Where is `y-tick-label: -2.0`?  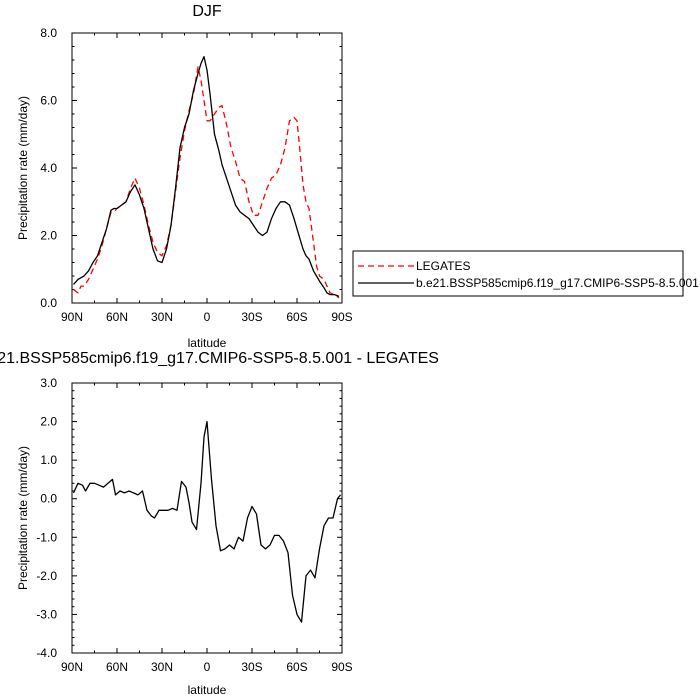 y-tick-label: -2.0 is located at coordinates (46, 576).